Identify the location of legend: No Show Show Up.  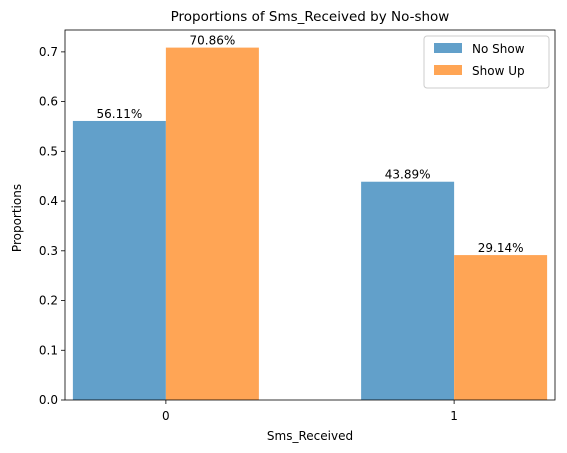
(486, 62).